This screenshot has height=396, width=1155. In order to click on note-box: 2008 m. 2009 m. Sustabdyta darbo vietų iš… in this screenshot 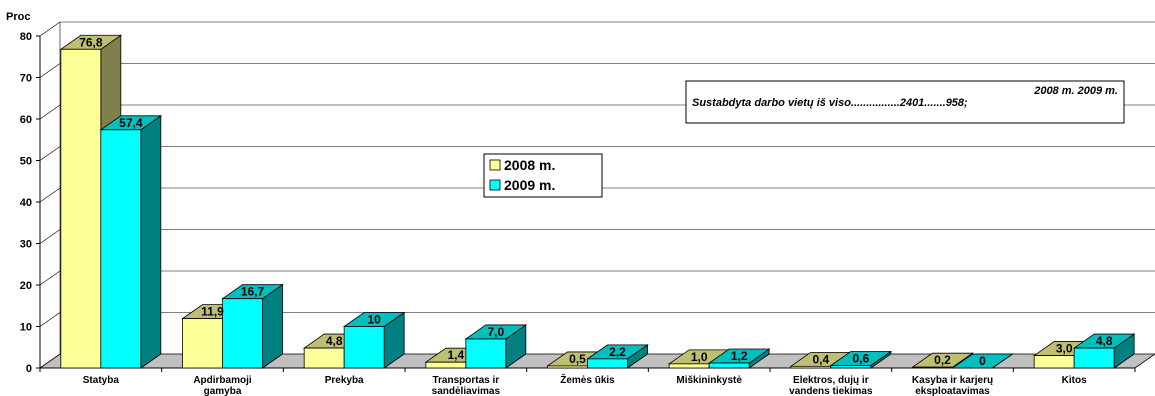, I will do `click(905, 102)`.